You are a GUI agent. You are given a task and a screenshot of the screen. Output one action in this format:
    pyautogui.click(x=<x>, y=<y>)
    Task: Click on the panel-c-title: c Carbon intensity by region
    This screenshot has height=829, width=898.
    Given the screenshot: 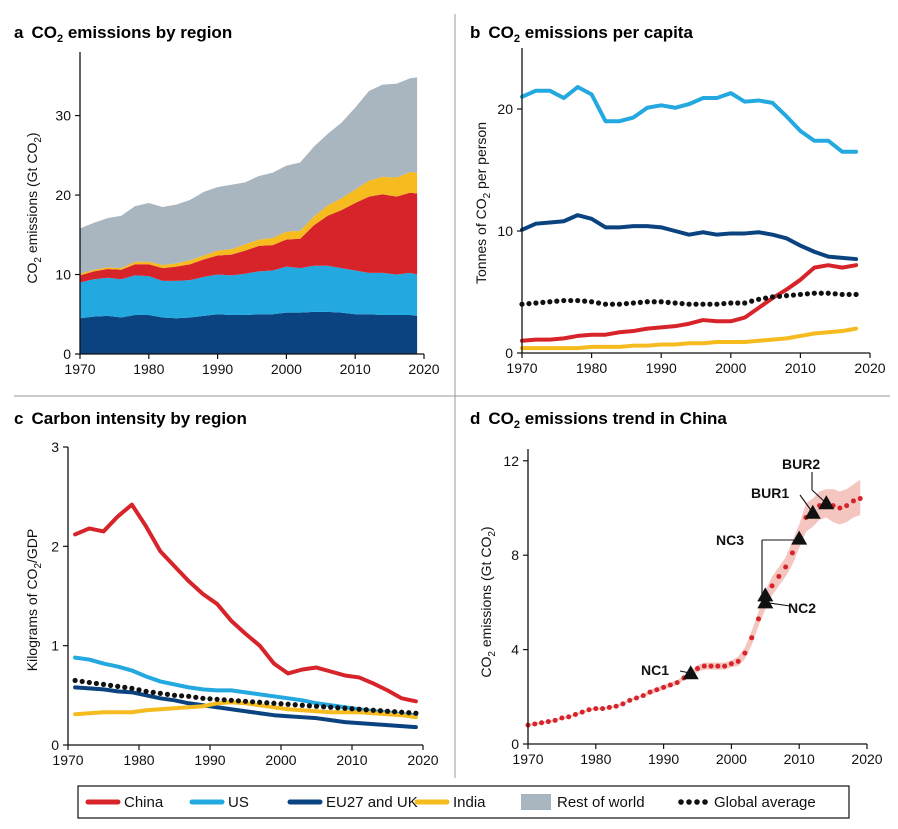 What is the action you would take?
    pyautogui.click(x=130, y=418)
    